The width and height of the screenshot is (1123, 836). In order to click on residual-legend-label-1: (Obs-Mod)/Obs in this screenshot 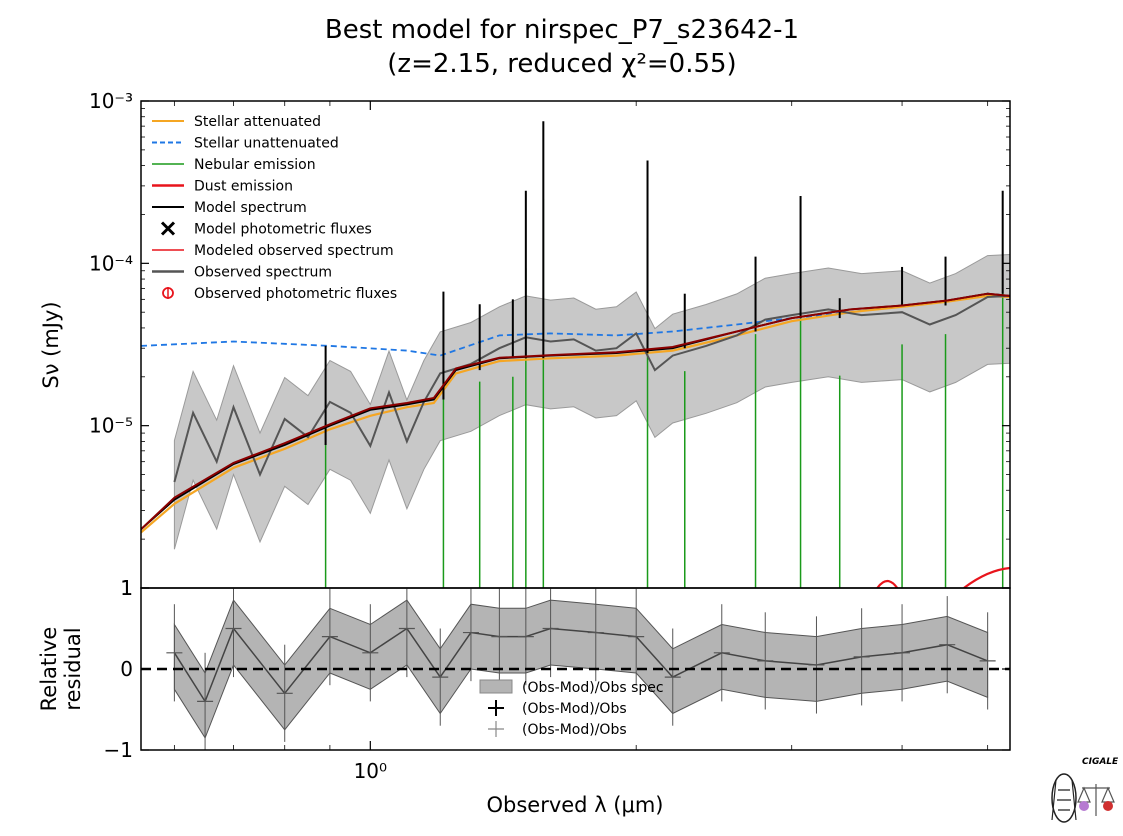, I will do `click(574, 709)`.